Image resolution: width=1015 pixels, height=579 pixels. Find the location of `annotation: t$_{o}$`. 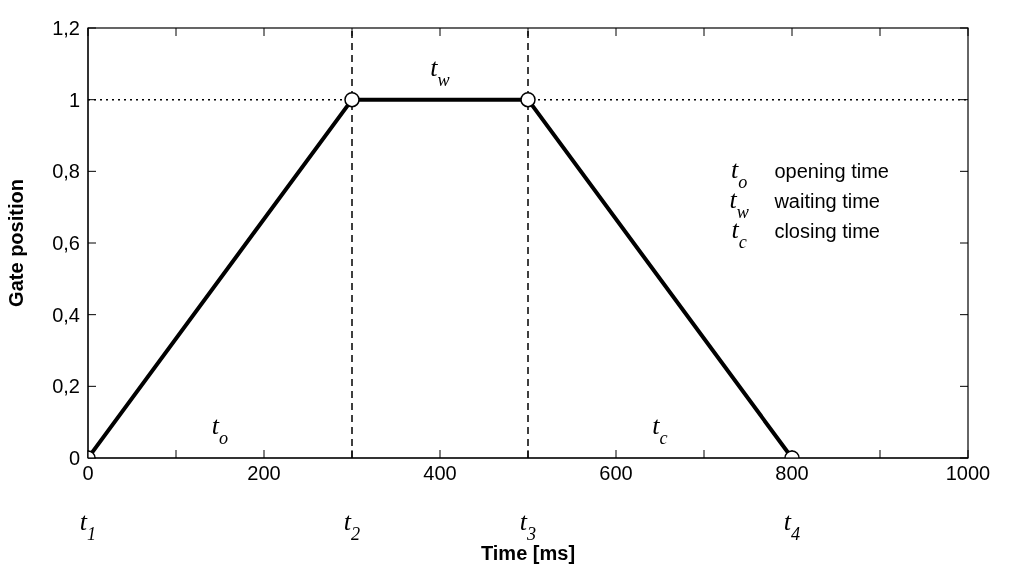

annotation: t$_{o}$ is located at coordinates (220, 429).